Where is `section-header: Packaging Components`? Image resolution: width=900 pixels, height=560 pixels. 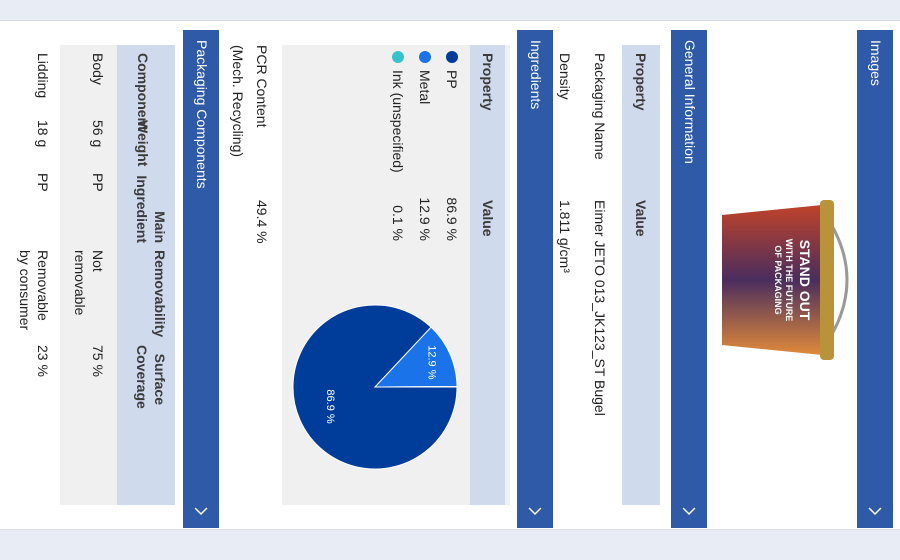
section-header: Packaging Components is located at coordinates (201, 279).